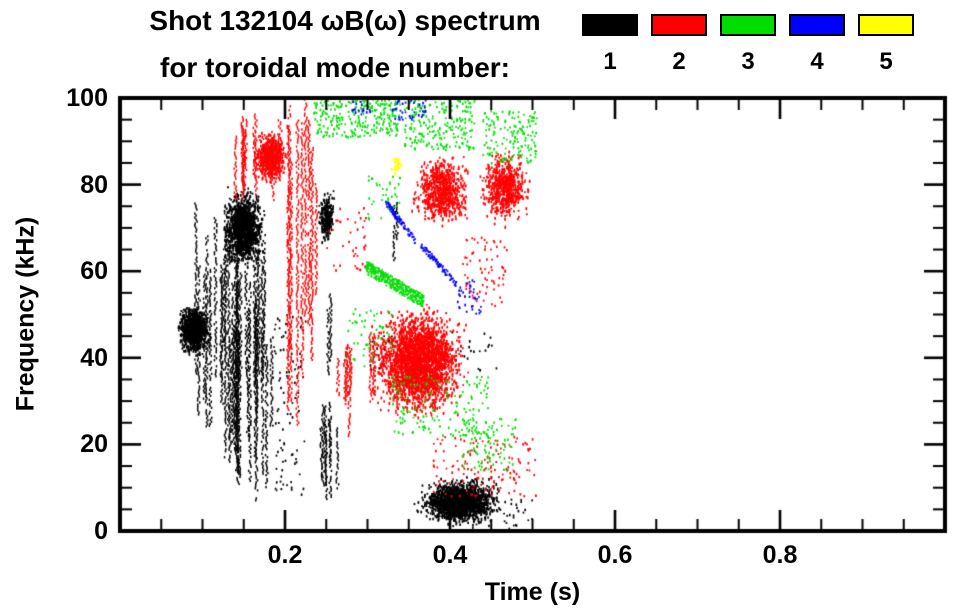 The width and height of the screenshot is (963, 615). I want to click on legend-item: 3, so click(748, 44).